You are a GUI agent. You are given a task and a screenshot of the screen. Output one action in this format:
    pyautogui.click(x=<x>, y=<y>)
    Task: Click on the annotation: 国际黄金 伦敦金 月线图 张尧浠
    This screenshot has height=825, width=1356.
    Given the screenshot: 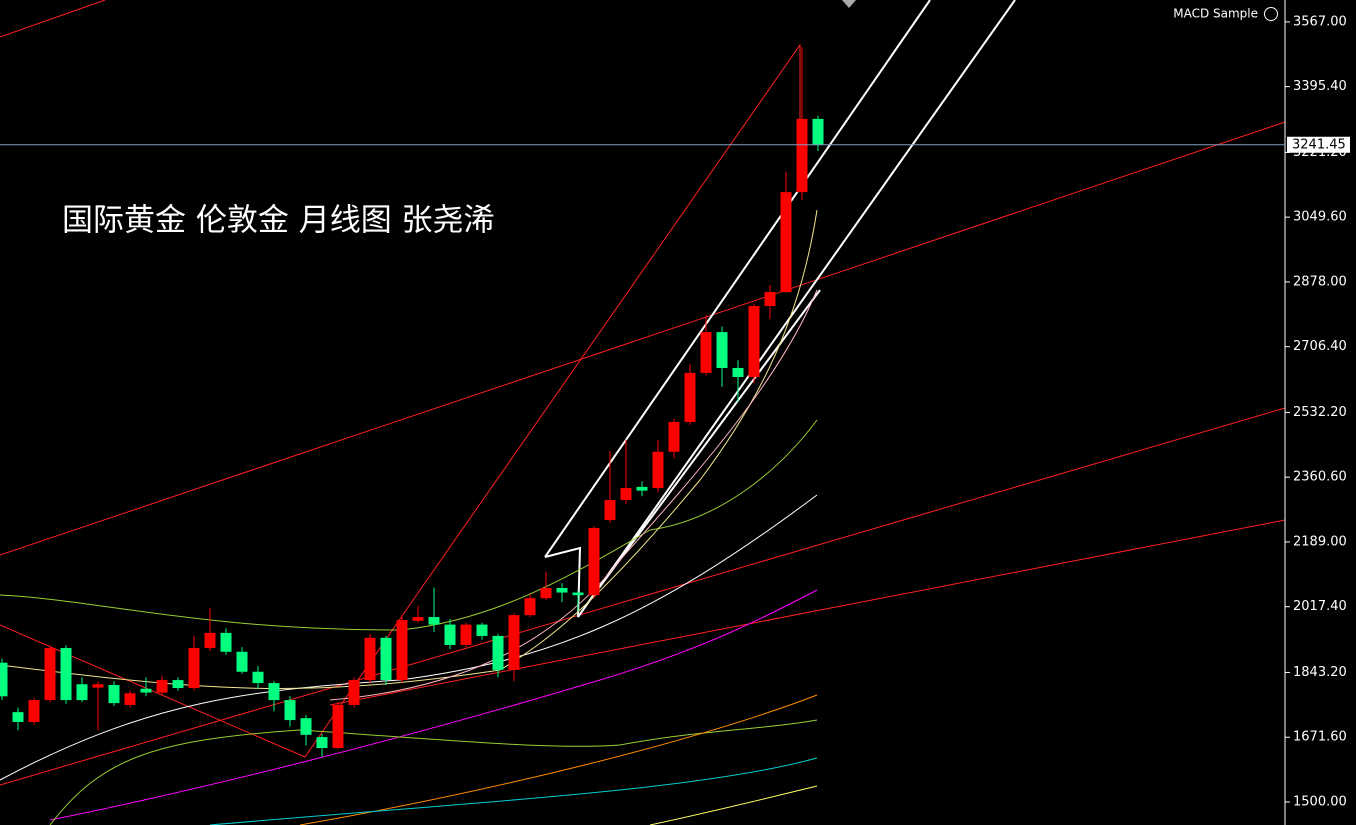 What is the action you would take?
    pyautogui.click(x=278, y=221)
    